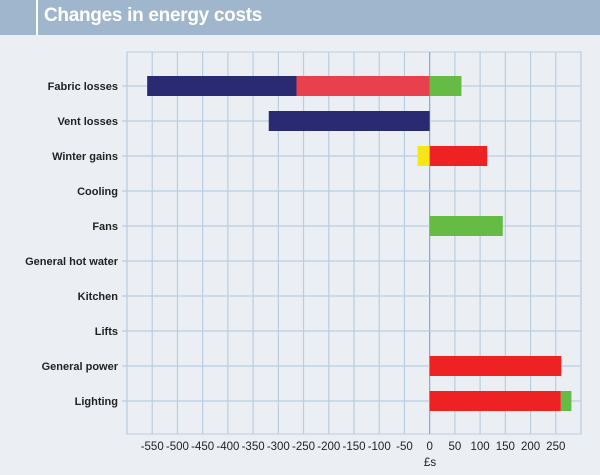 This screenshot has height=475, width=600. Describe the element at coordinates (105, 227) in the screenshot. I see `category-label: Fans` at that location.